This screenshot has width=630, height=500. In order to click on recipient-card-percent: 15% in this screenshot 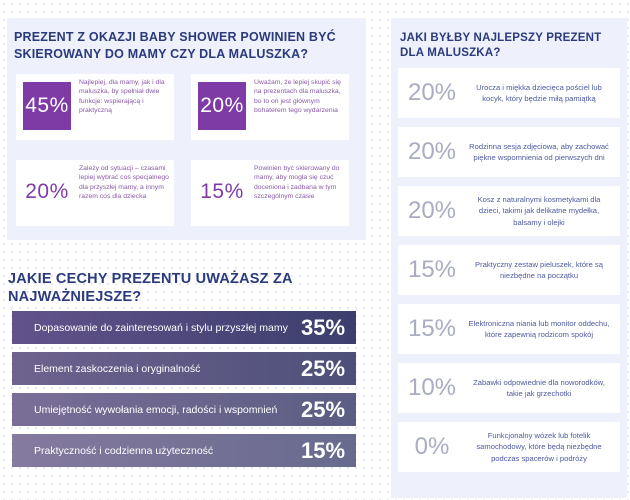, I will do `click(222, 192)`.